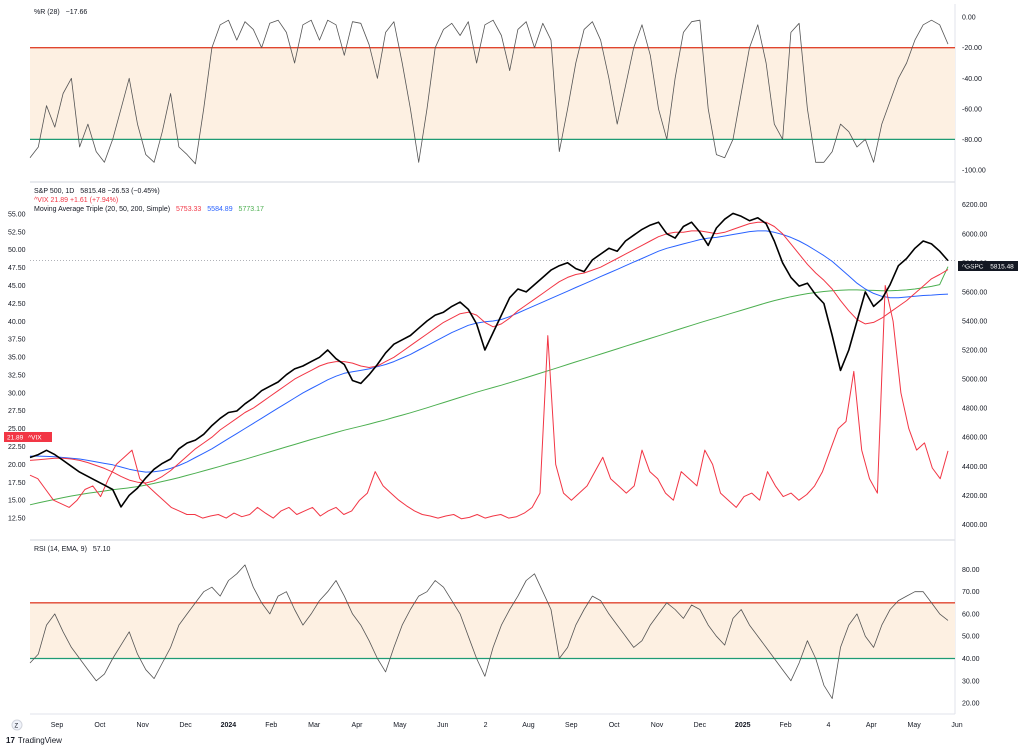  I want to click on price-axis-tick: 5200.00, so click(974, 351).